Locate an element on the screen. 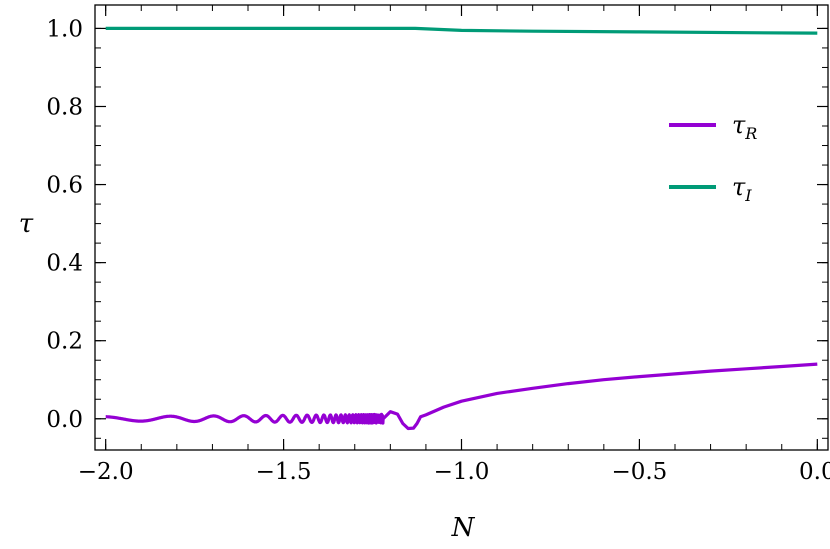  y-axis-label: τ is located at coordinates (26, 224).